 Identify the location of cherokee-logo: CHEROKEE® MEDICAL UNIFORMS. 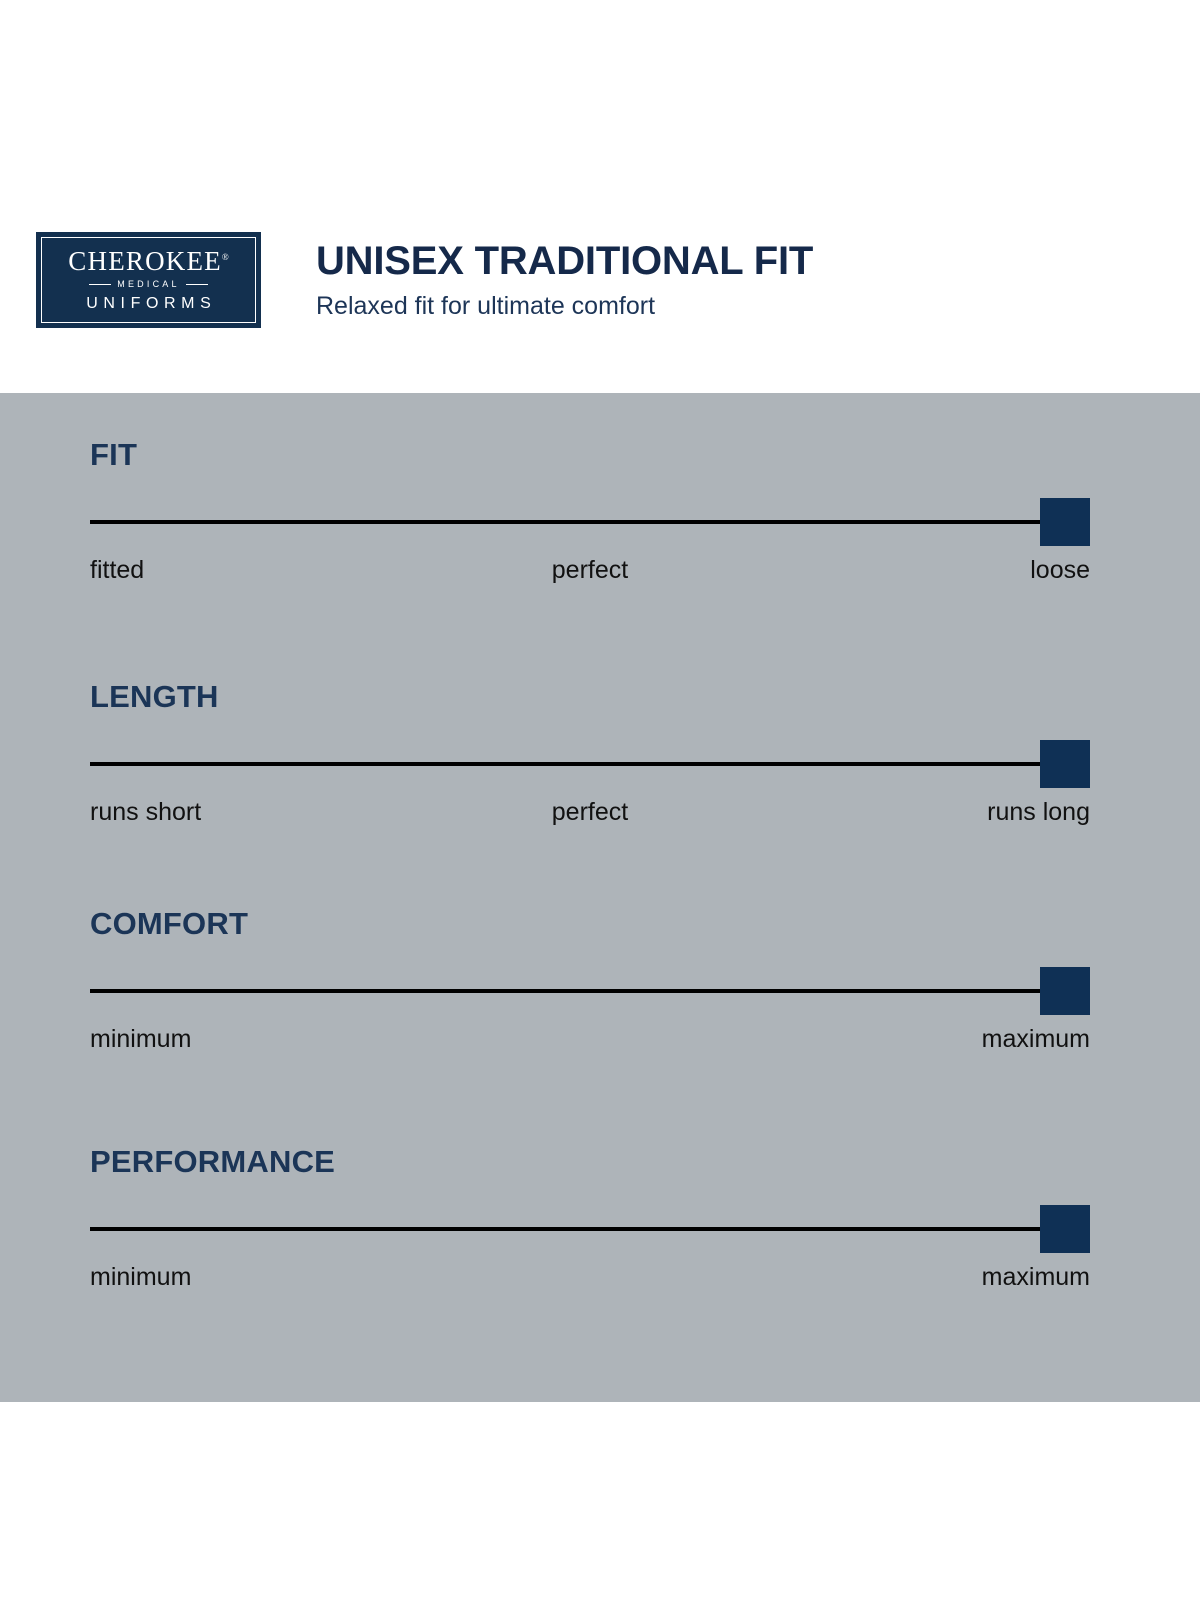
(148, 280).